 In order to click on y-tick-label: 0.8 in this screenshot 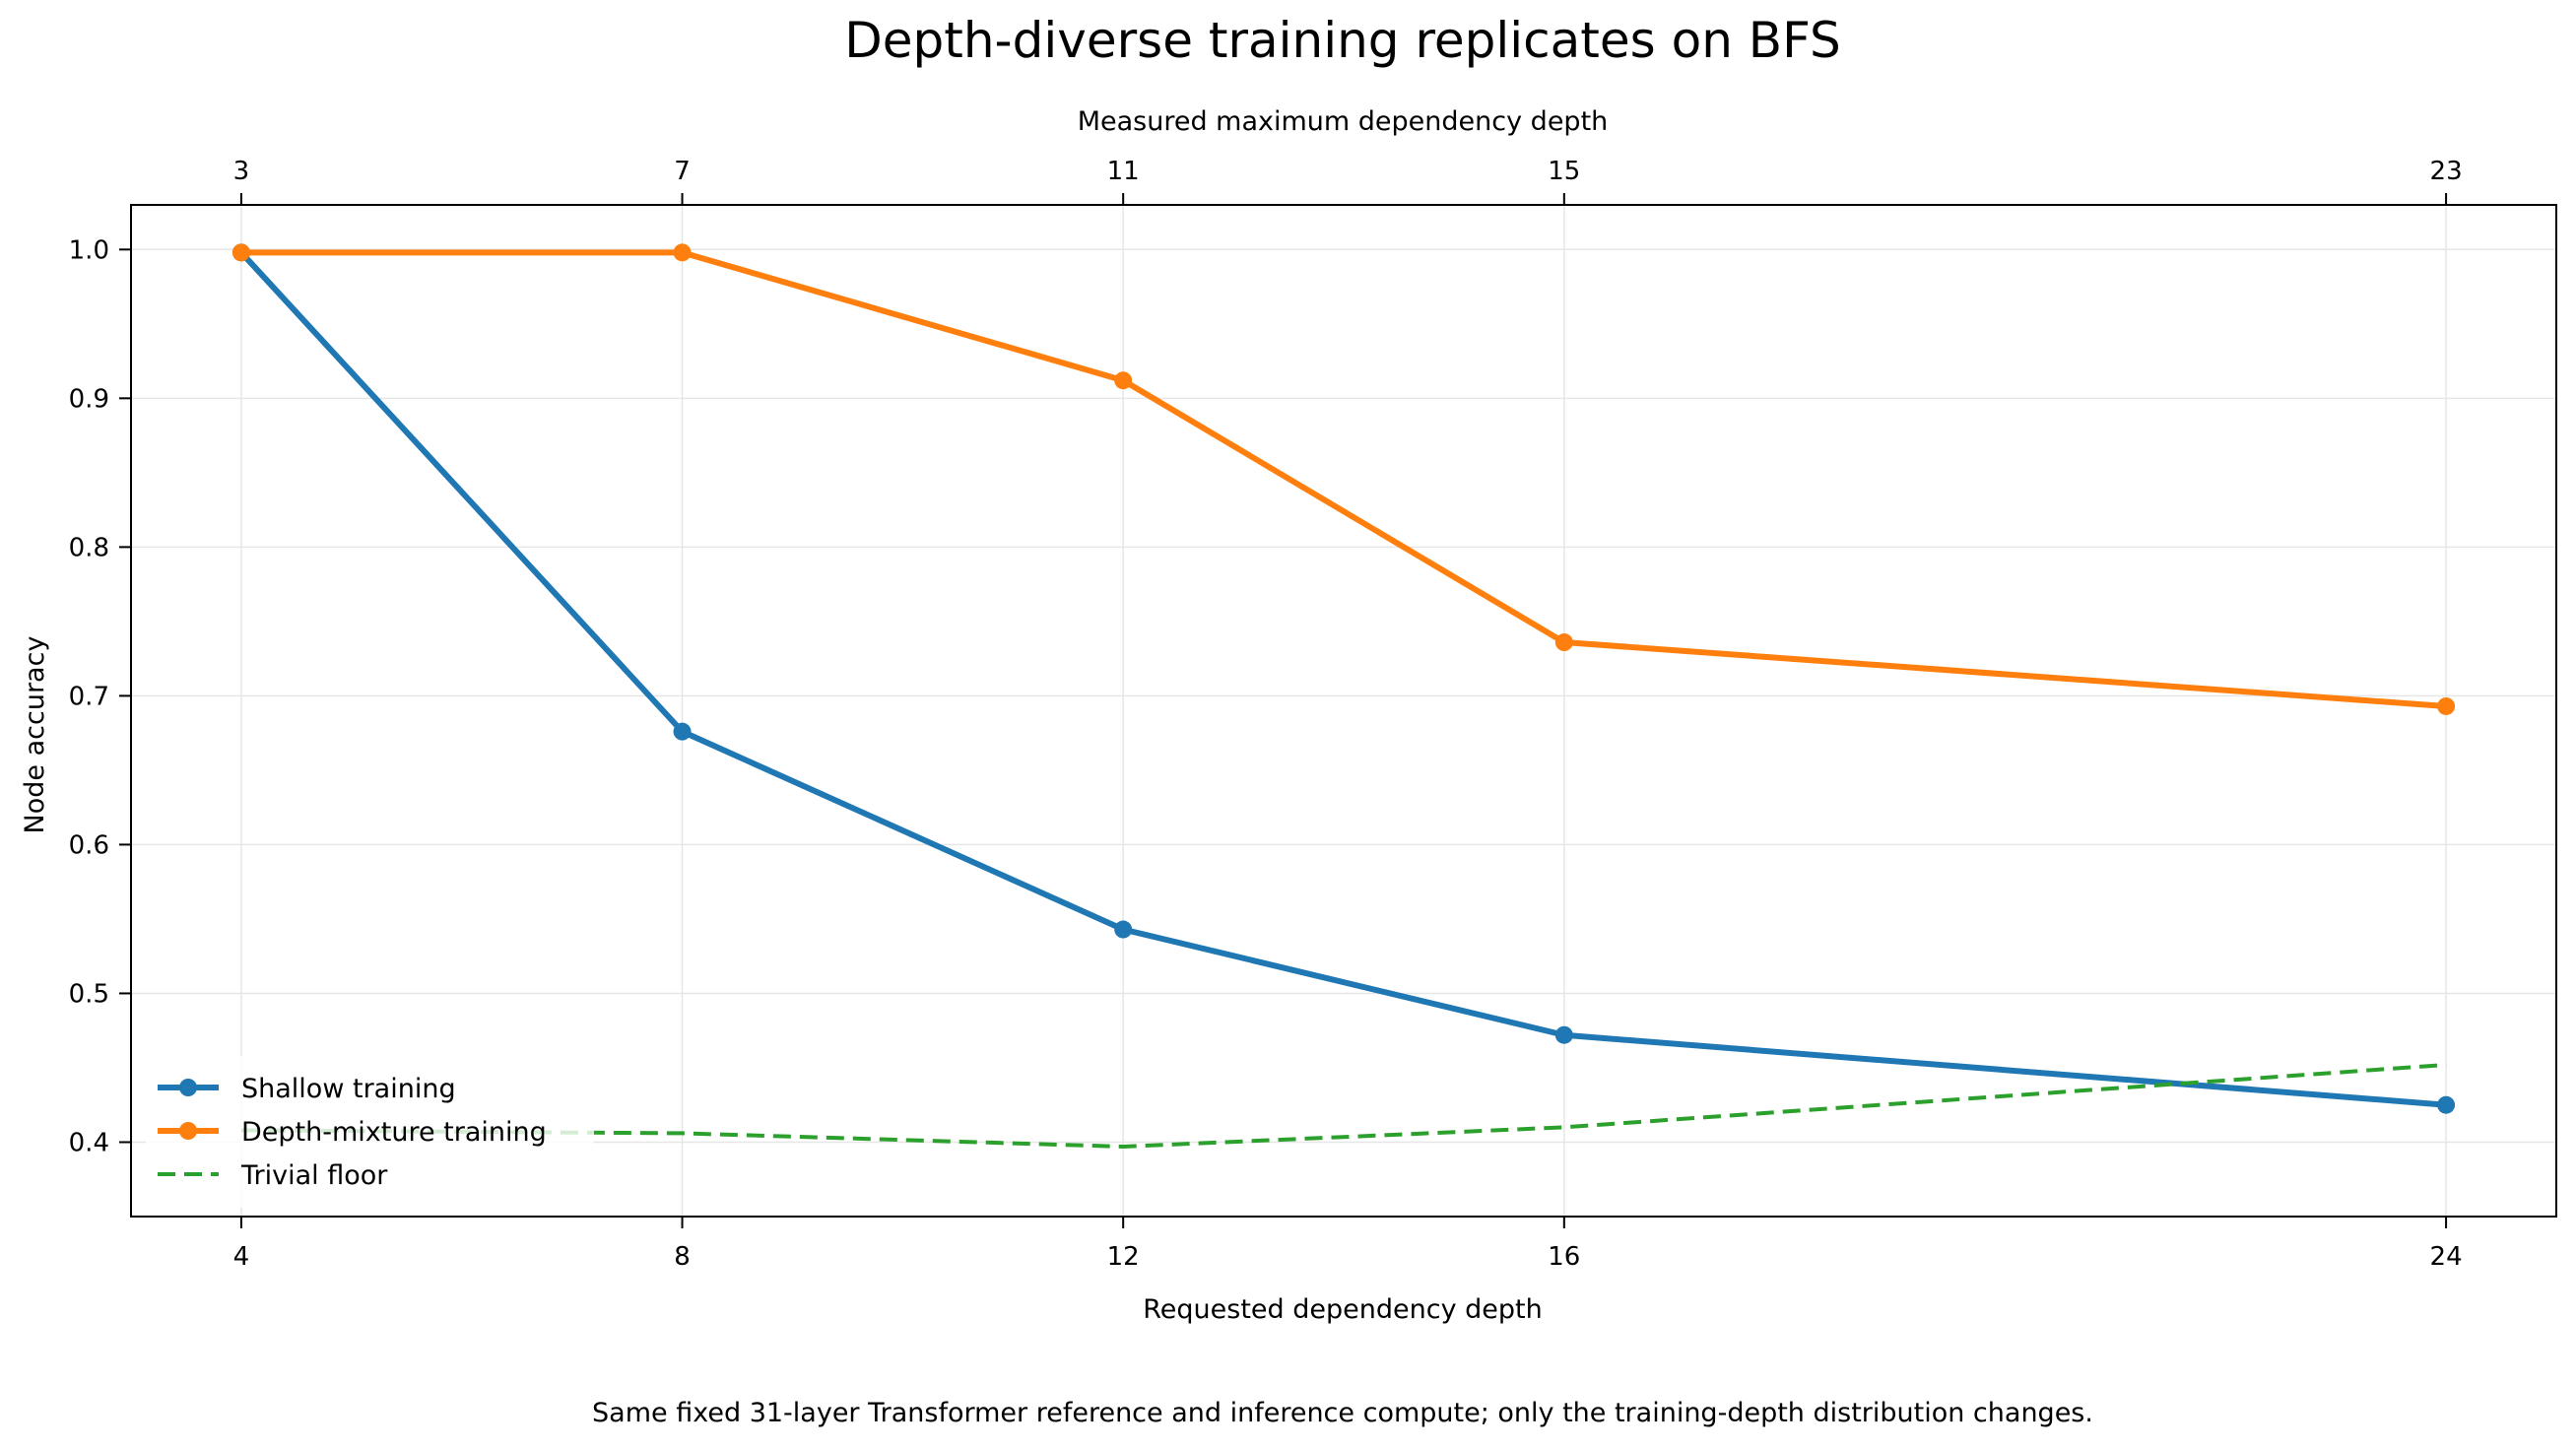, I will do `click(89, 547)`.